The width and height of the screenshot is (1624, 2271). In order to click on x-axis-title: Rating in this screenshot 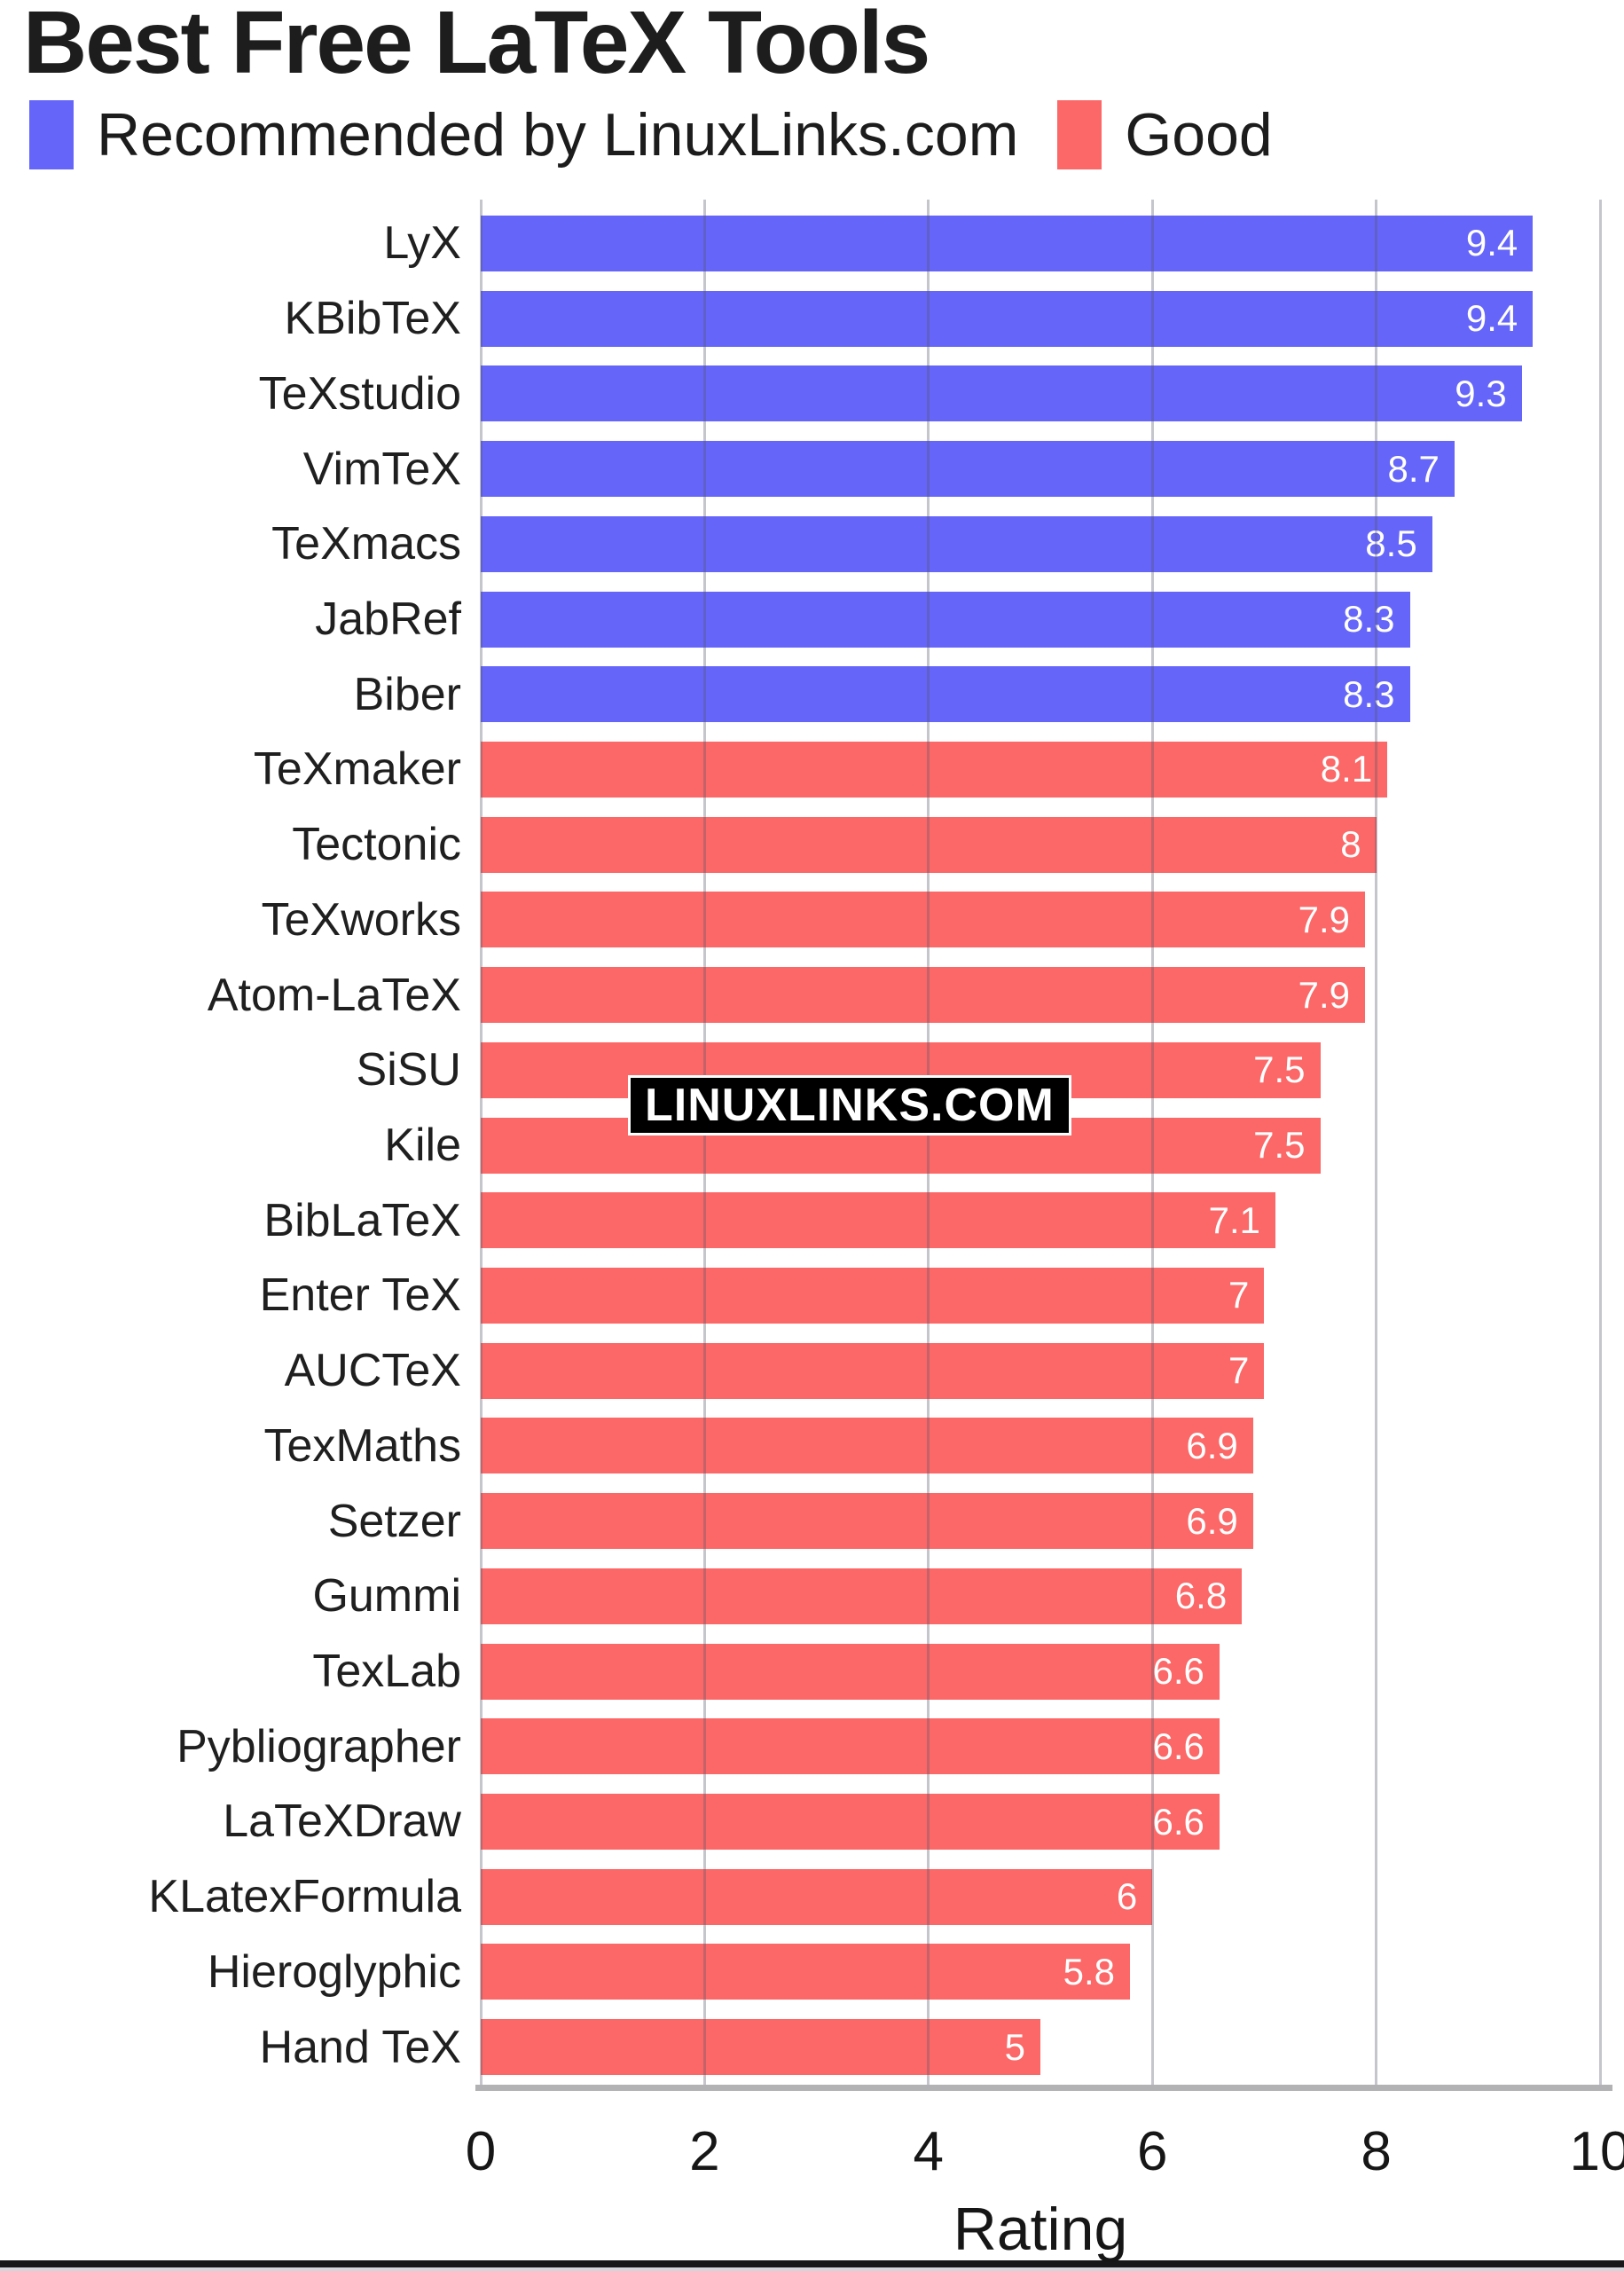, I will do `click(1041, 2229)`.